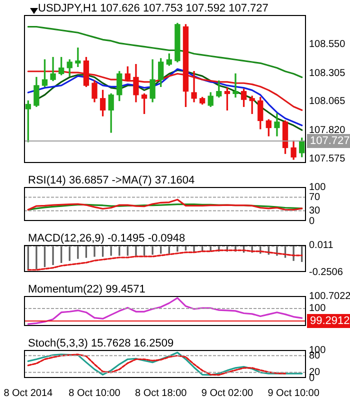  I want to click on y-tick-label: 30, so click(315, 211).